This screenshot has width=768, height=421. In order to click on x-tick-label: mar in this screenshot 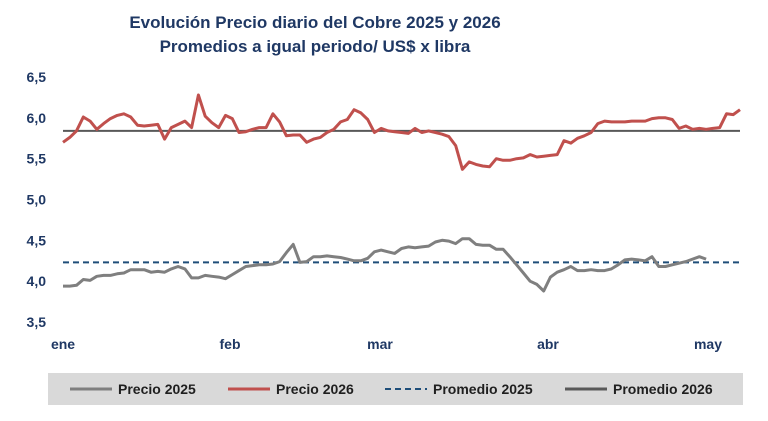, I will do `click(380, 344)`.